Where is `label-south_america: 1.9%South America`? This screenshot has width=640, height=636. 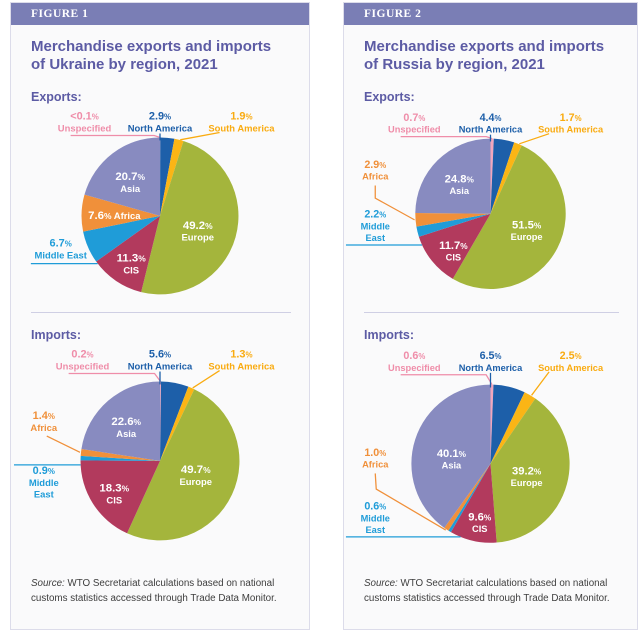
label-south_america: 1.9%South America is located at coordinates (227, 125).